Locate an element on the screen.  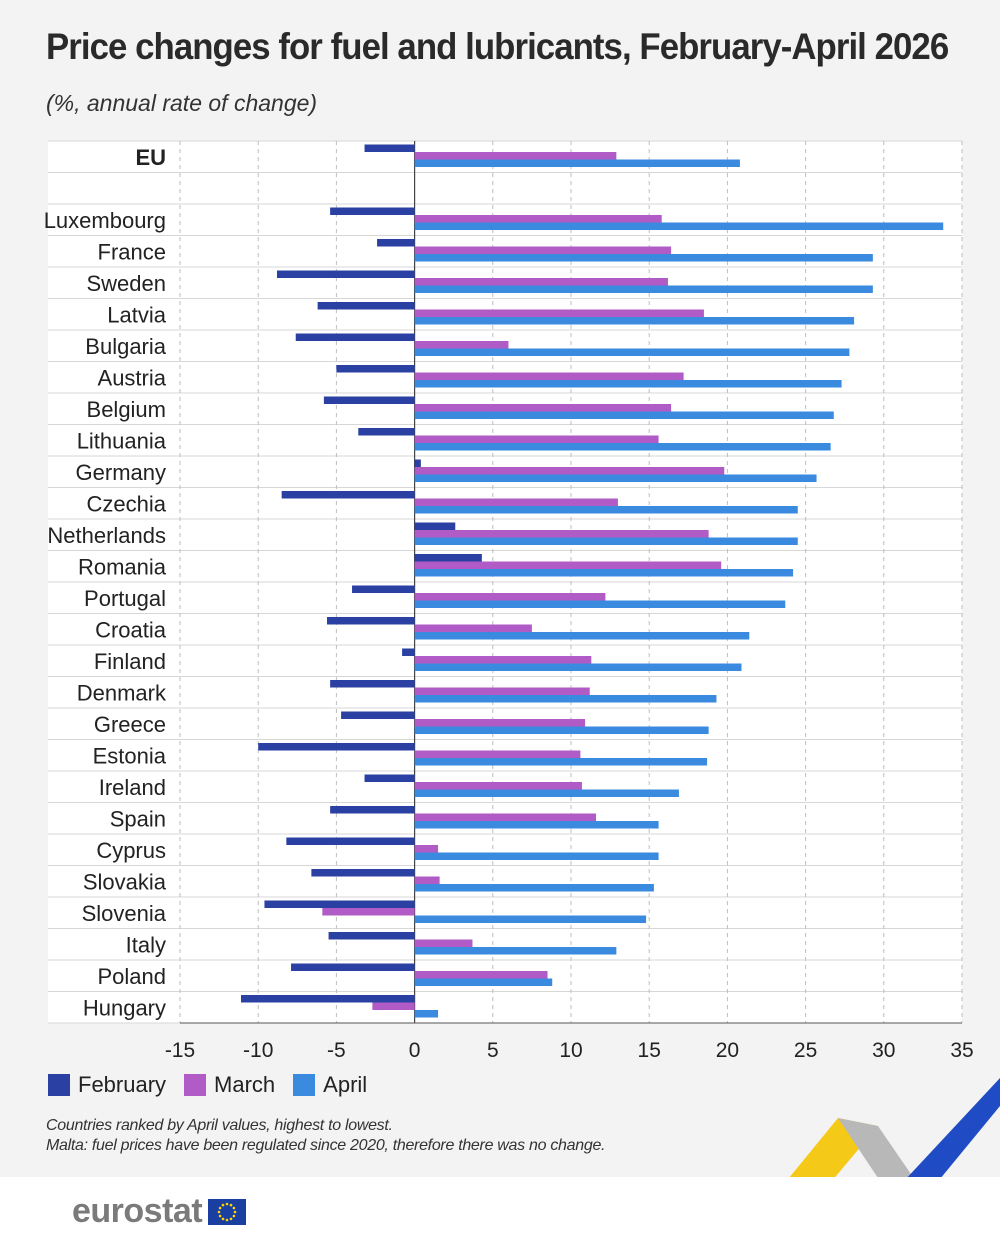
bar-april-luxembourg is located at coordinates (679, 226).